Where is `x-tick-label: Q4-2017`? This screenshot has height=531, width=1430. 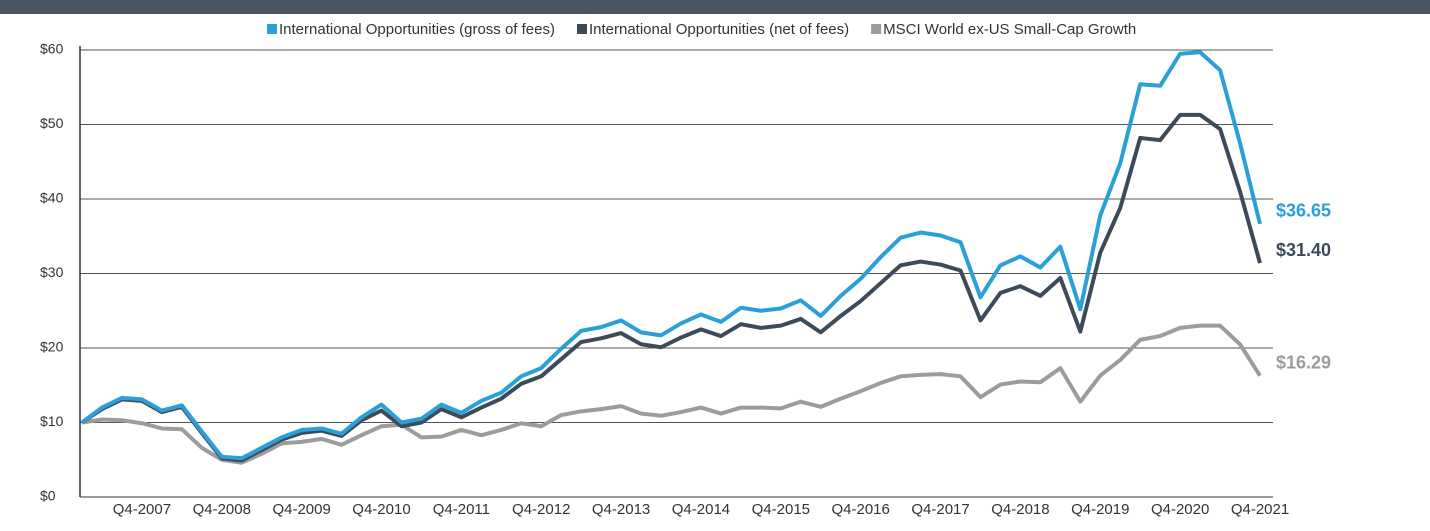 x-tick-label: Q4-2017 is located at coordinates (940, 509).